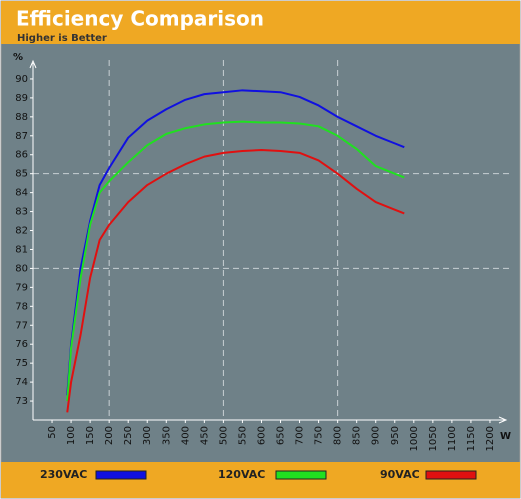 The width and height of the screenshot is (521, 499). Describe the element at coordinates (71, 435) in the screenshot. I see `x-tick-label: 100` at that location.